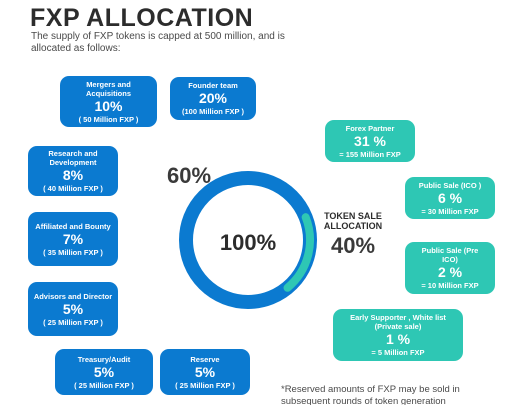  Describe the element at coordinates (73, 226) in the screenshot. I see `allocation-name: Affiliated and Bounty` at that location.